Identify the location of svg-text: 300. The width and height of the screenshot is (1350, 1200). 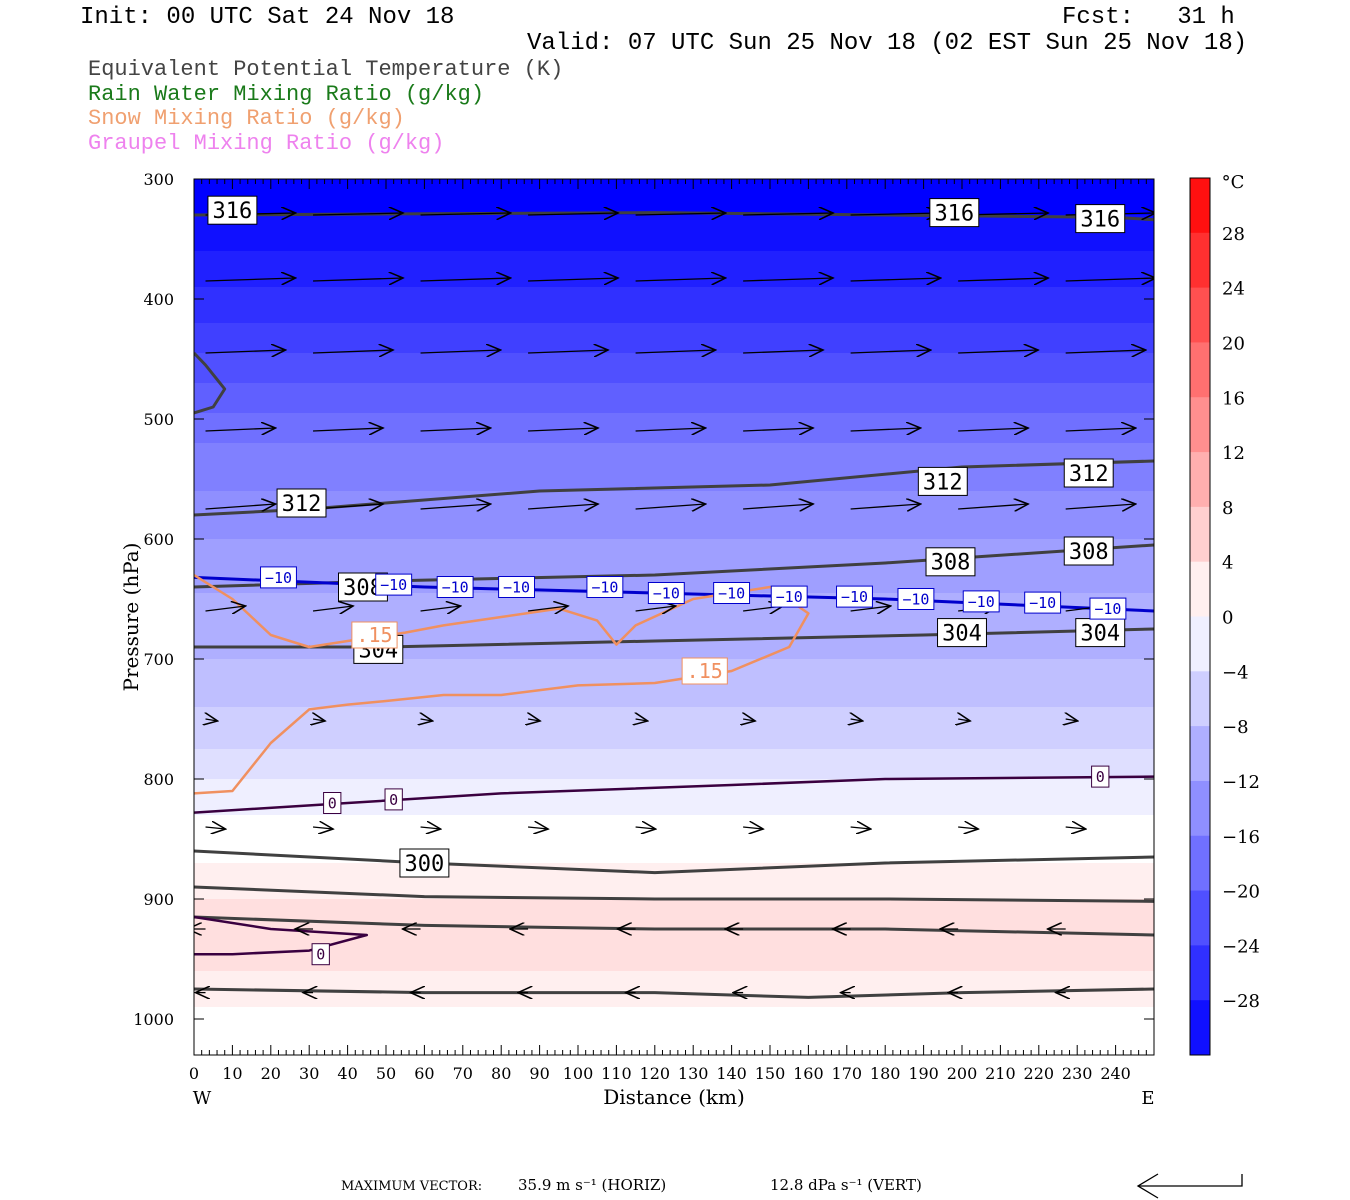
(425, 864).